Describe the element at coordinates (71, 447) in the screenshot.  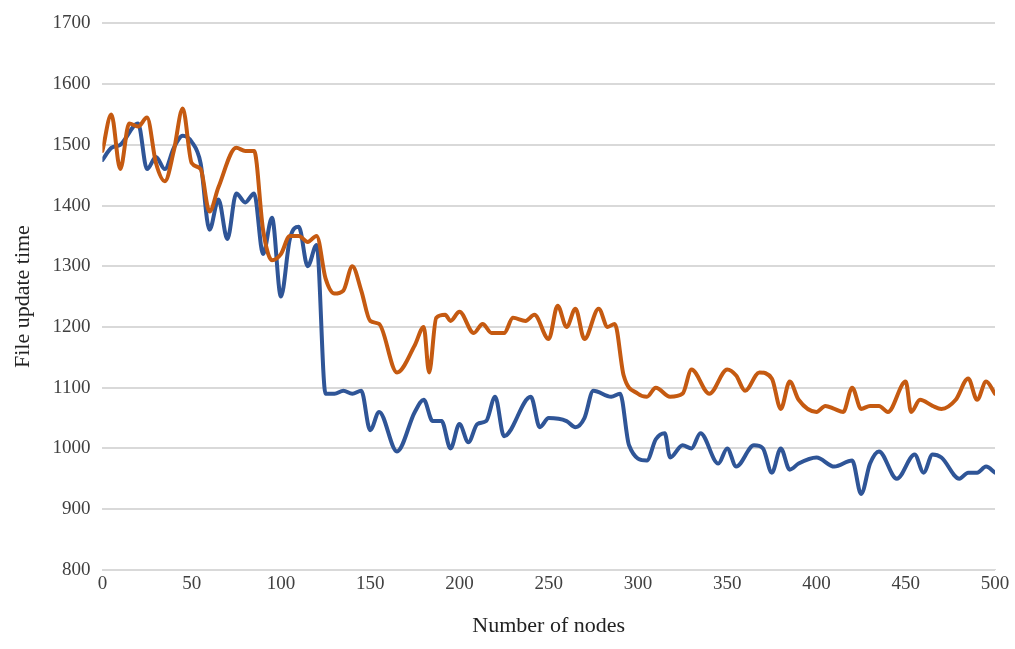
I see `y-tick-label: 1000` at that location.